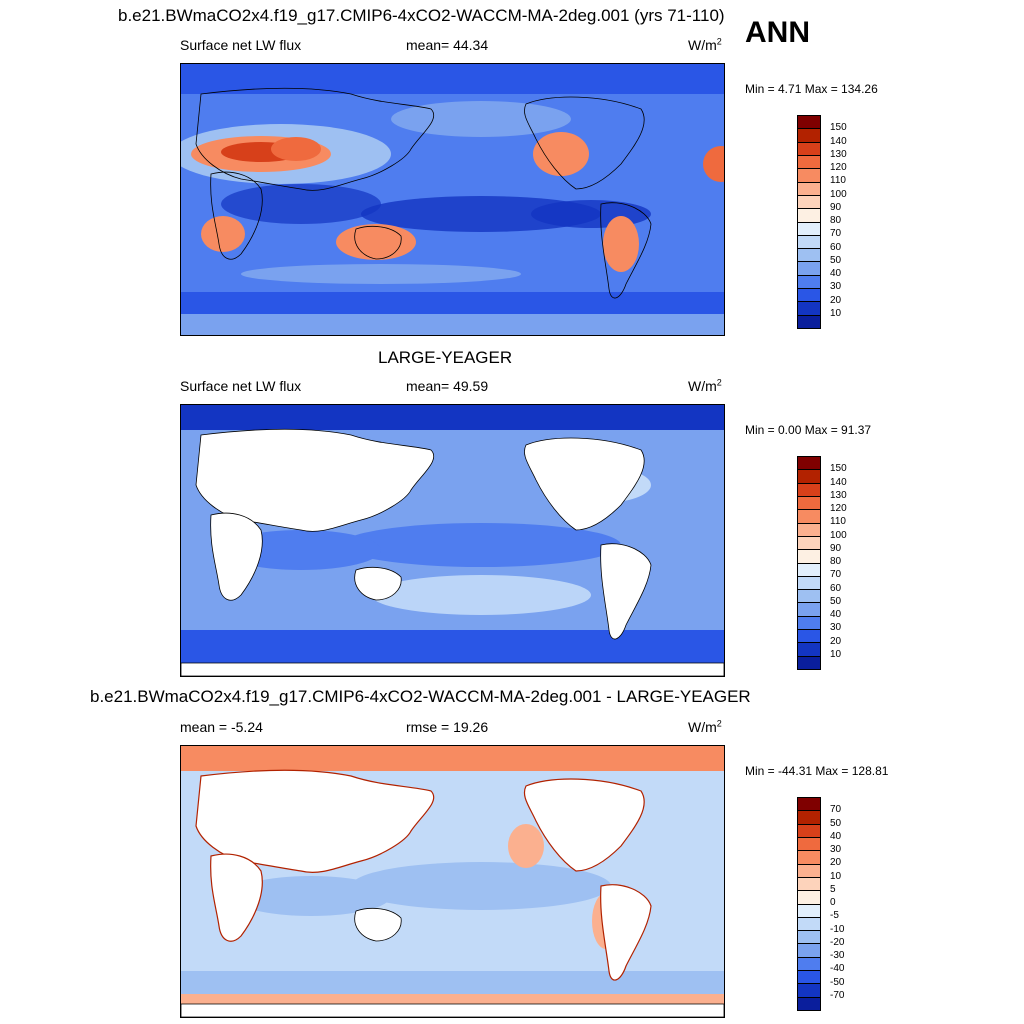 The height and width of the screenshot is (1024, 1024). I want to click on south-america-coastline, so click(626, 250).